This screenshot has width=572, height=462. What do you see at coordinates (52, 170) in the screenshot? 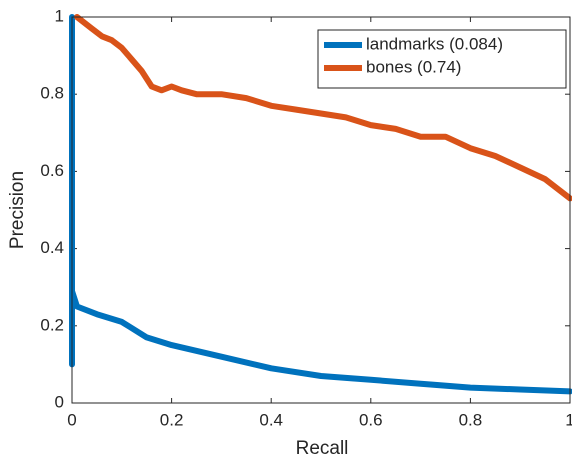
I see `y-tick-label: 0.6` at bounding box center [52, 170].